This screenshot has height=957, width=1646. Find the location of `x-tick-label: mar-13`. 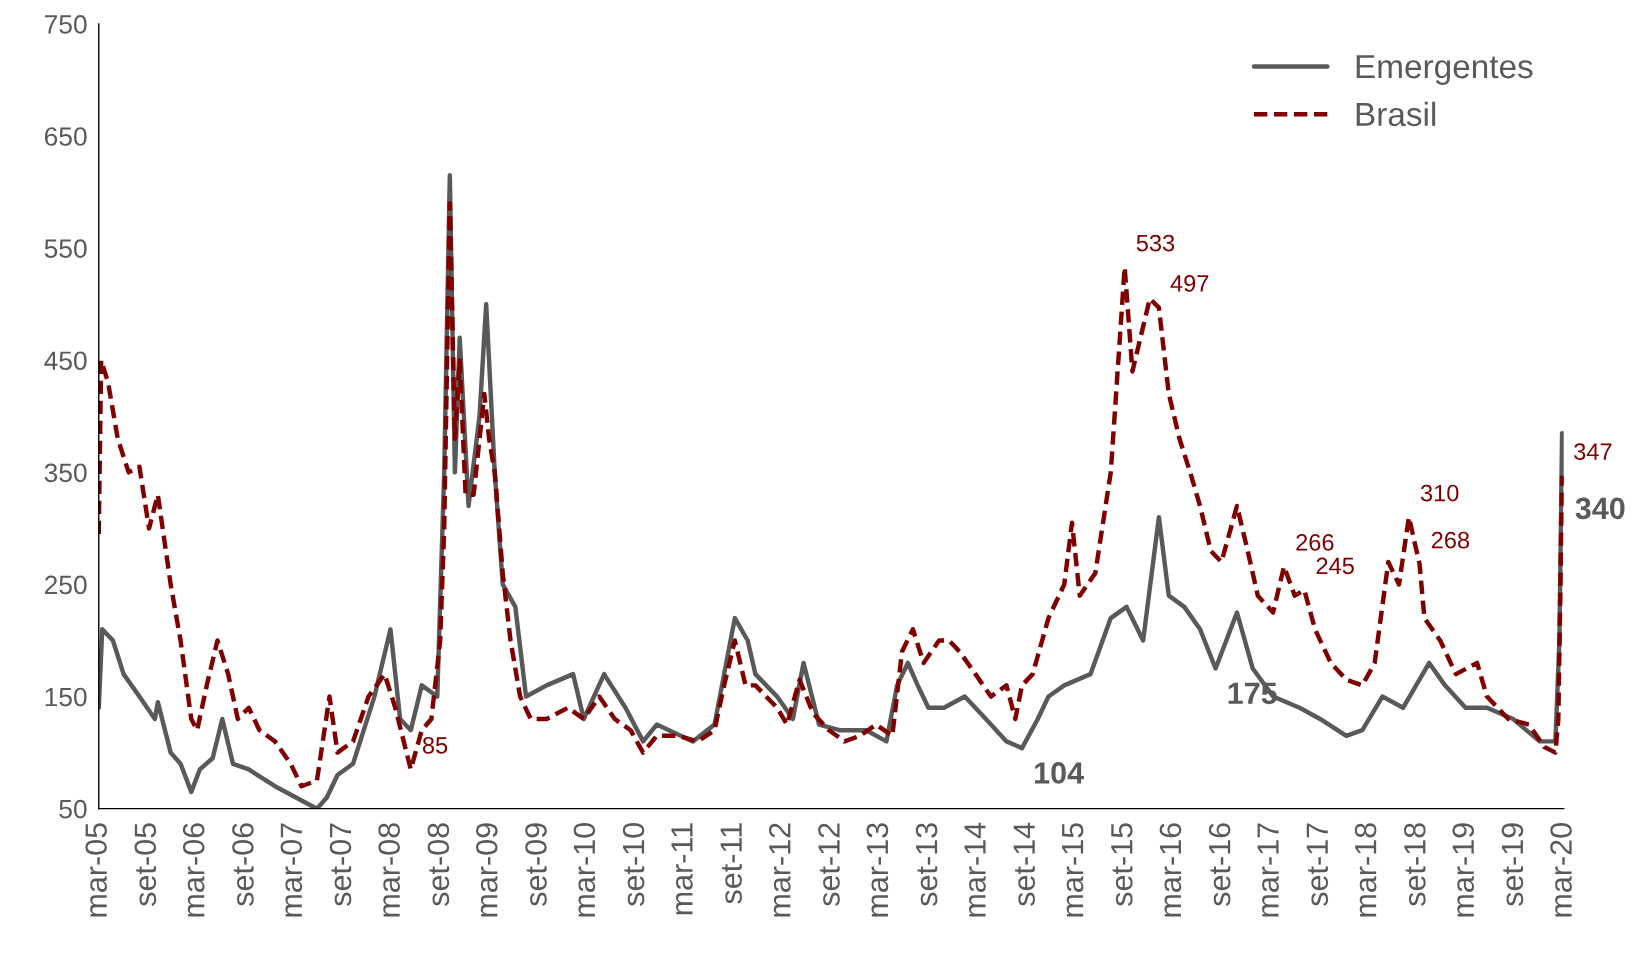

x-tick-label: mar-13 is located at coordinates (877, 870).